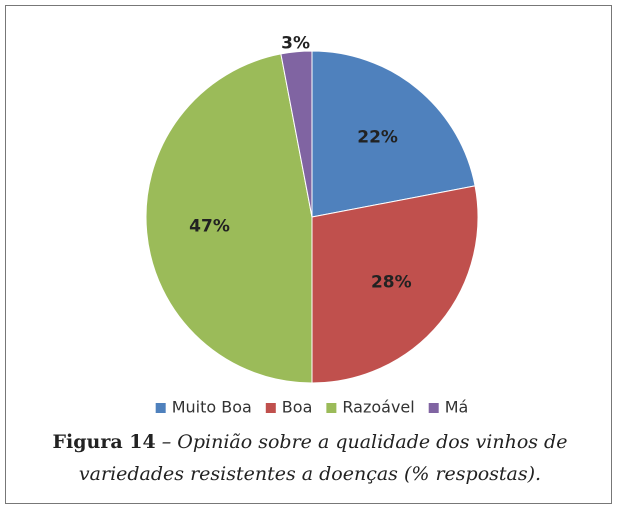 This screenshot has width=619, height=511. What do you see at coordinates (209, 227) in the screenshot?
I see `data-label: 47%` at bounding box center [209, 227].